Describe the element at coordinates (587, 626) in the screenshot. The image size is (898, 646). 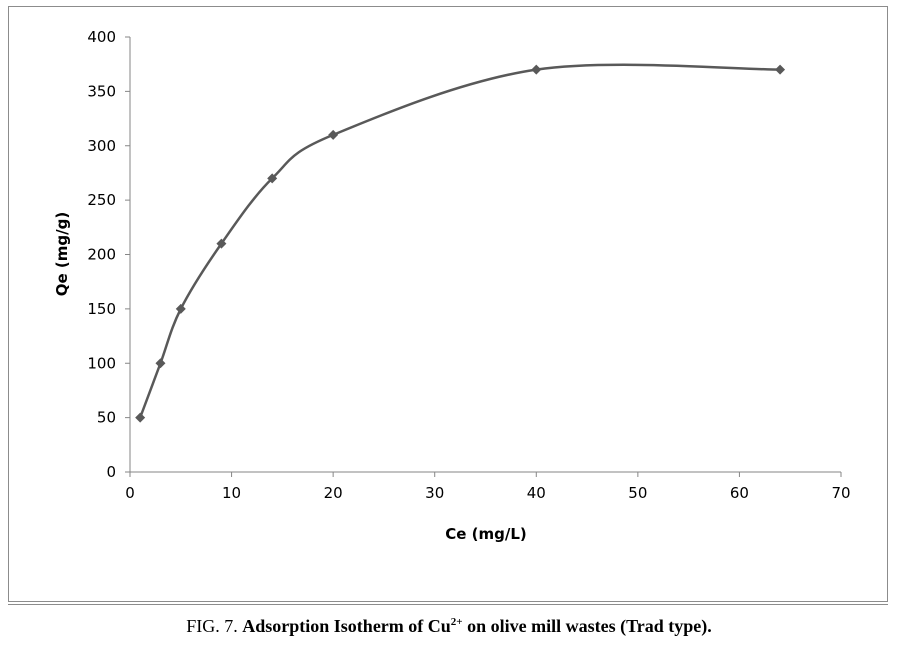
I see `caption-bold-post: on olive mill wastes (Trad type).` at that location.